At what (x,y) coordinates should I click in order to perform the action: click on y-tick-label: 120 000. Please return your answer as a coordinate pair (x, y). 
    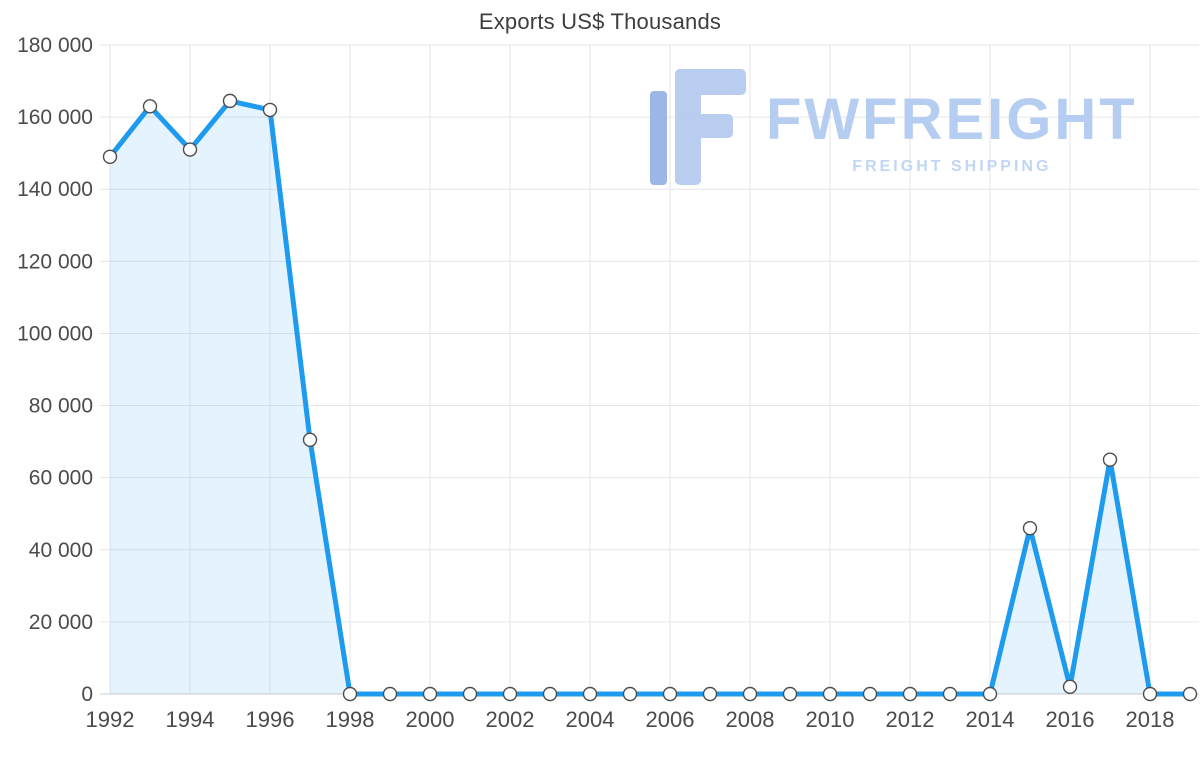
    Looking at the image, I should click on (55, 261).